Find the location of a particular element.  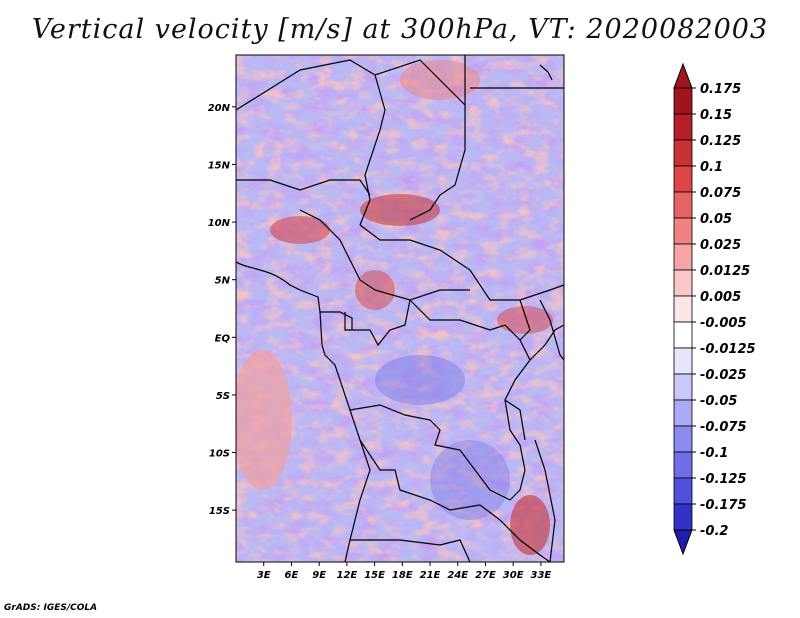

patch-blue-south is located at coordinates (470, 480).